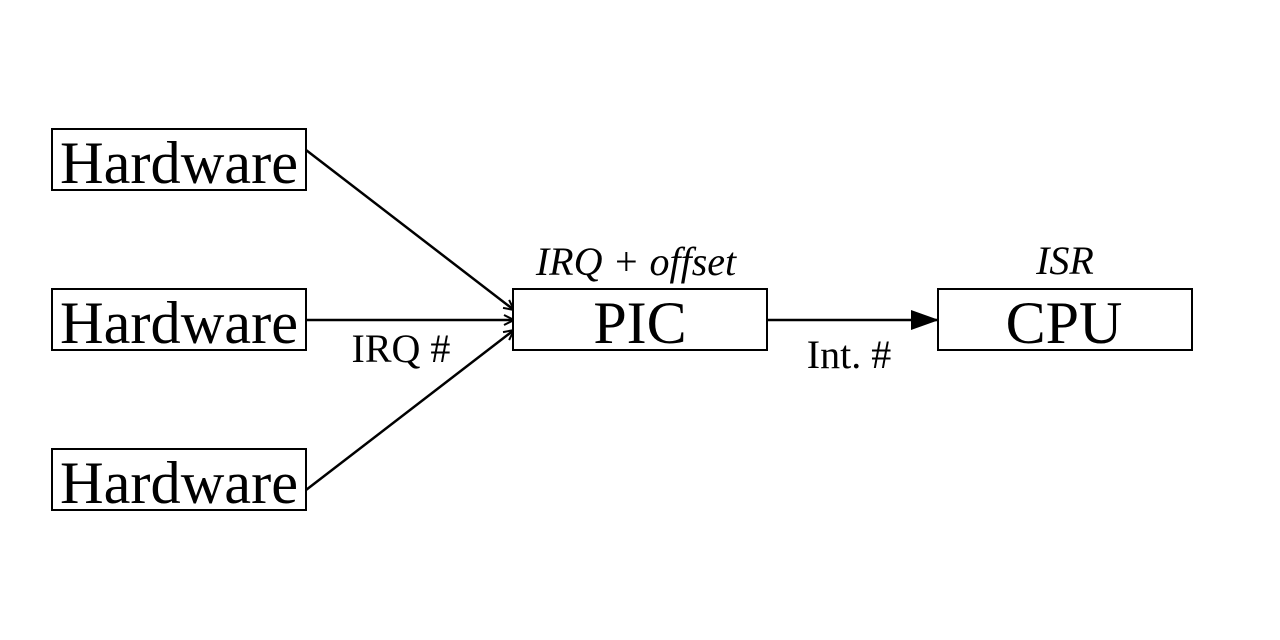  I want to click on hardware-node-3: Hardware, so click(179, 482).